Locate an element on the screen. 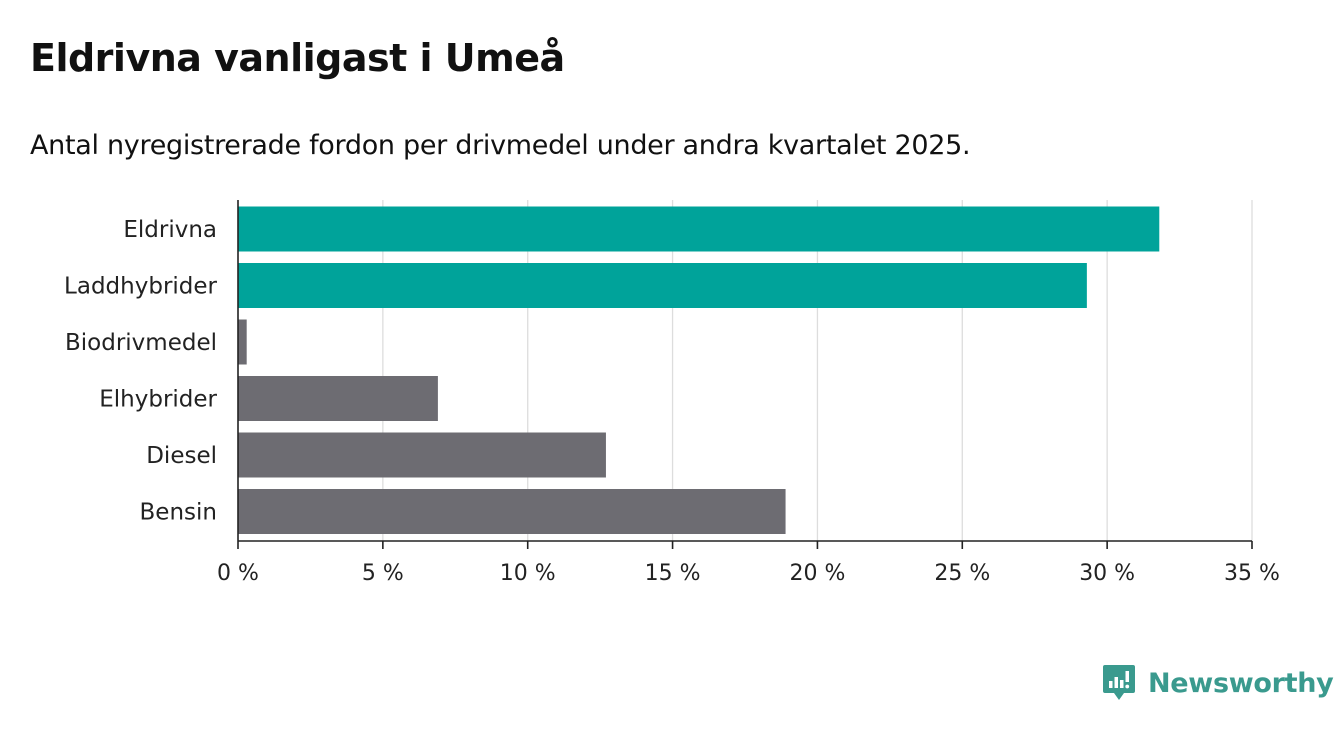 Image resolution: width=1340 pixels, height=733 pixels. x-tick-label: 15 % is located at coordinates (673, 573).